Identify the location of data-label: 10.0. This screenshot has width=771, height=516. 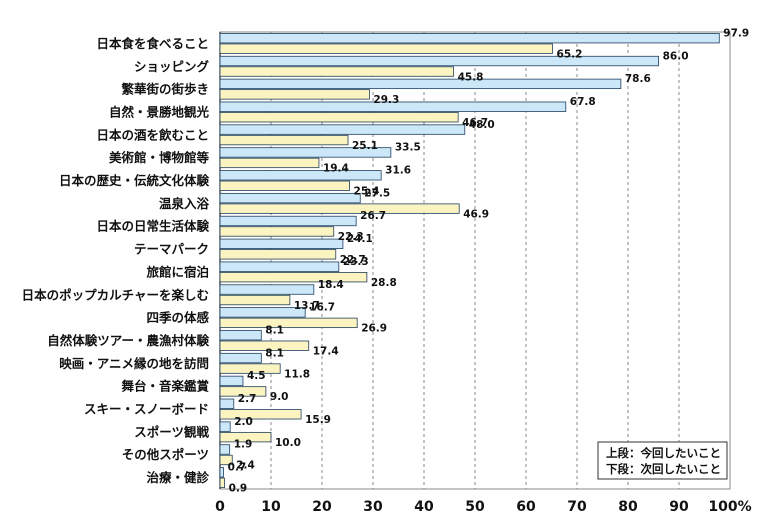
(288, 443).